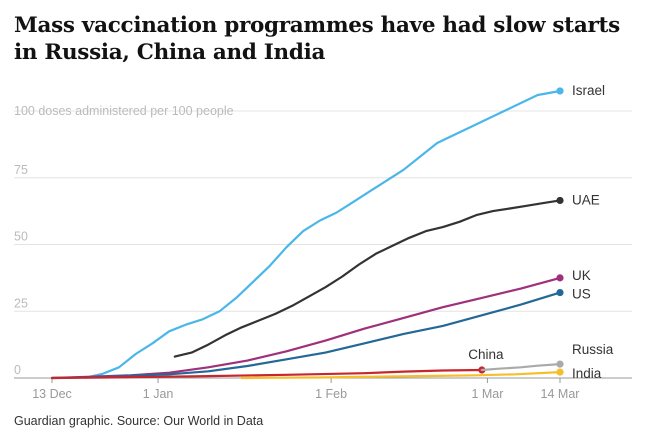 This screenshot has width=645, height=442. I want to click on y-tick-labels: 0 25 50 75, so click(21, 270).